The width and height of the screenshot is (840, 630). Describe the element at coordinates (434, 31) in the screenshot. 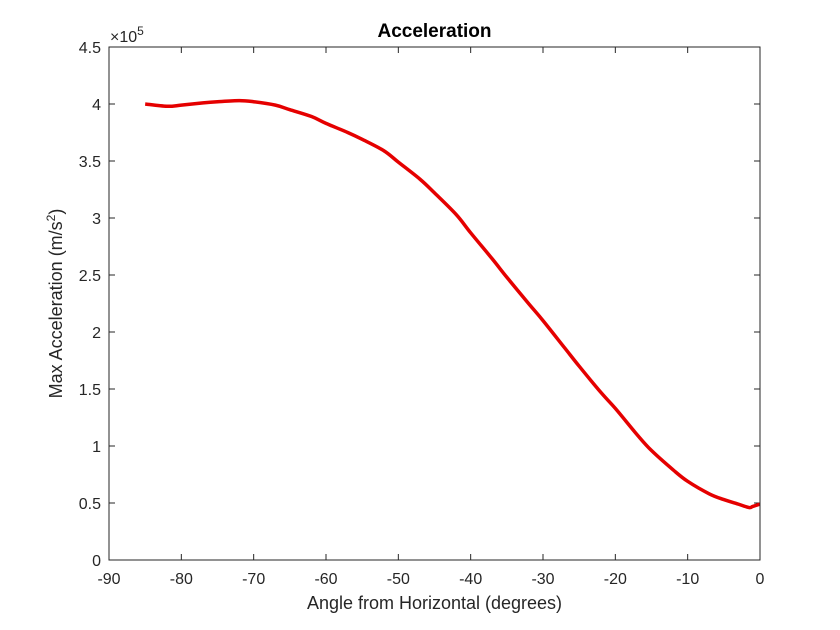

I see `chart-title: Acceleration` at that location.